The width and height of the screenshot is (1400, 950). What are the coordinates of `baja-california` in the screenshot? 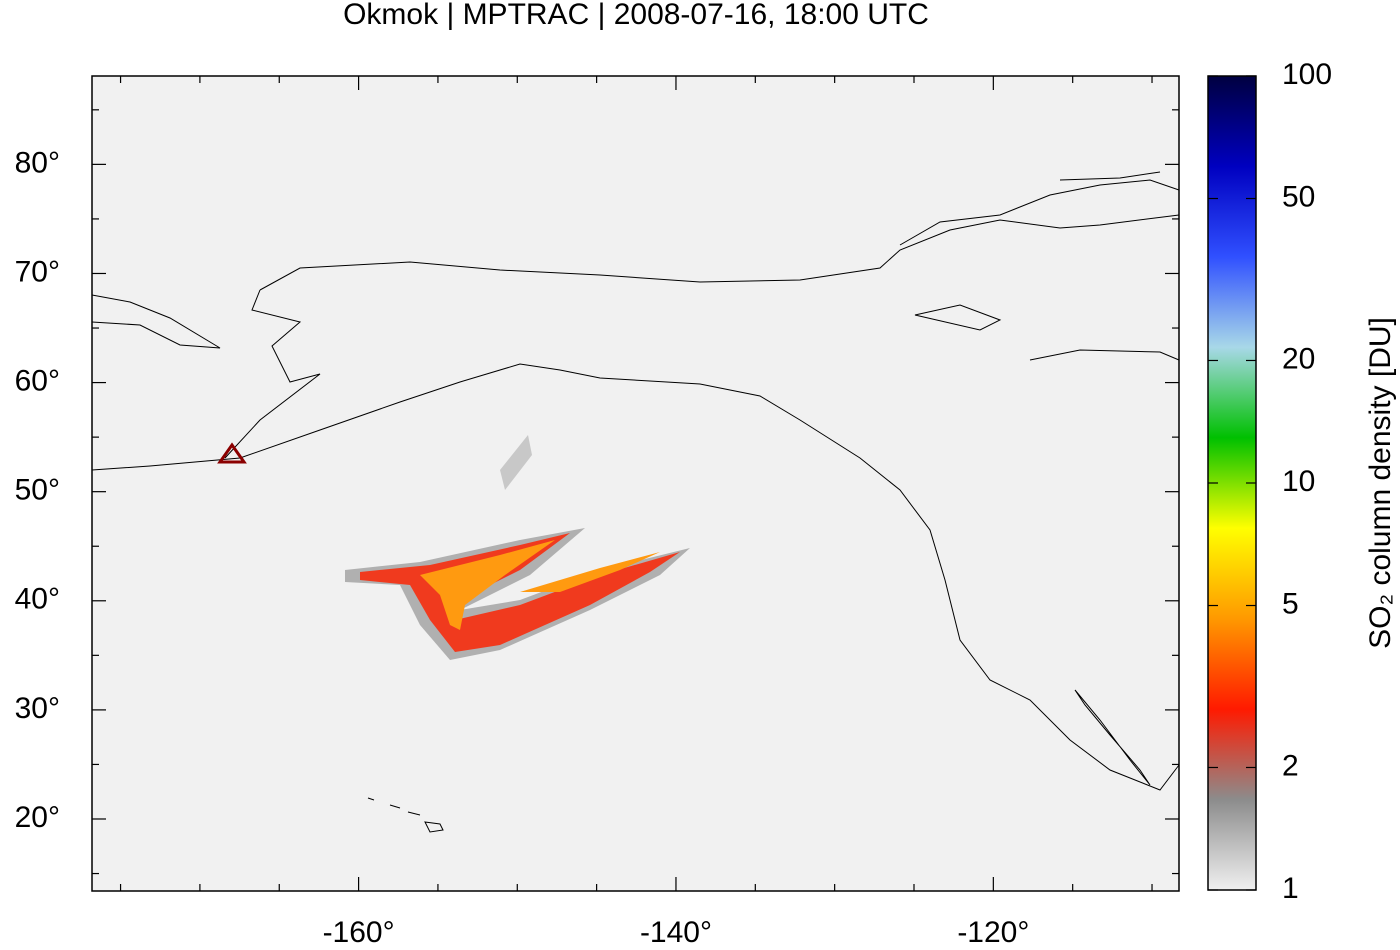 It's located at (1112, 737).